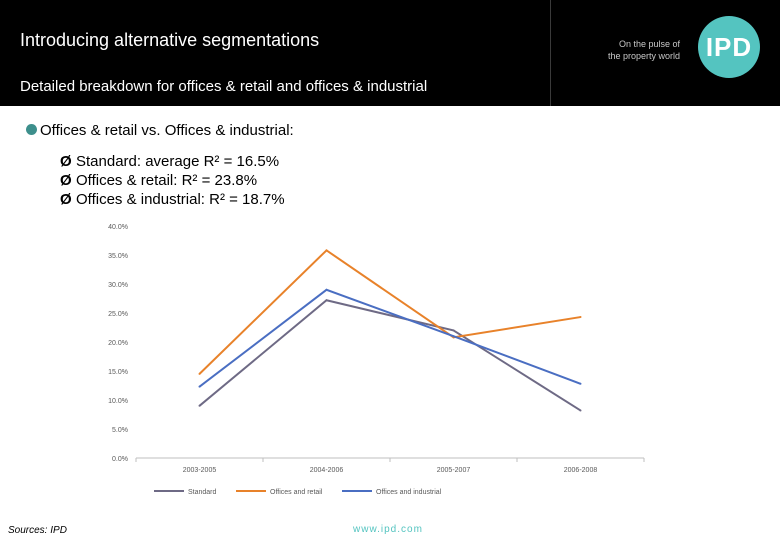 Image resolution: width=780 pixels, height=540 pixels. What do you see at coordinates (37, 530) in the screenshot?
I see `sources-note: Sources: IPD` at bounding box center [37, 530].